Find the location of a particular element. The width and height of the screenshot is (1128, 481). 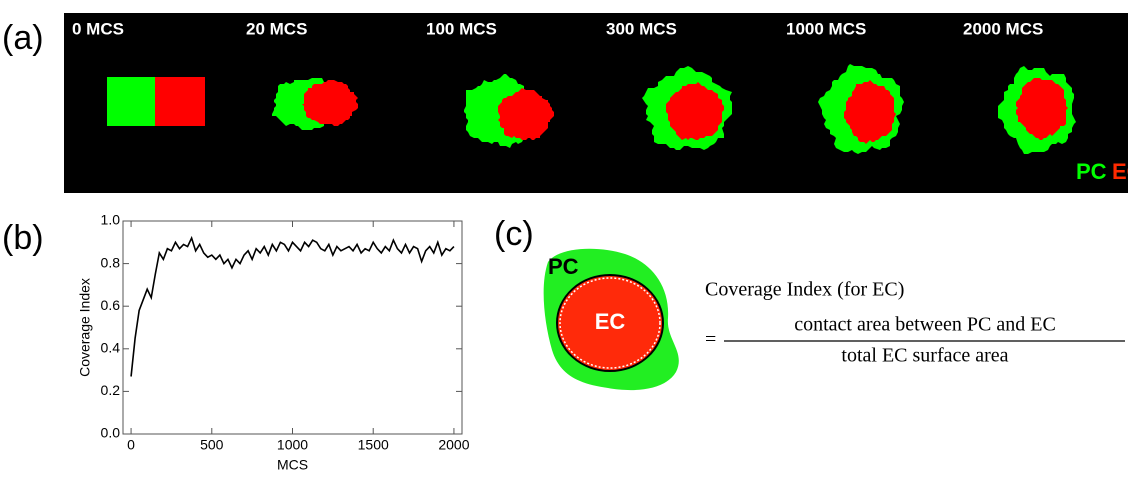

plot-frame is located at coordinates (292, 327).